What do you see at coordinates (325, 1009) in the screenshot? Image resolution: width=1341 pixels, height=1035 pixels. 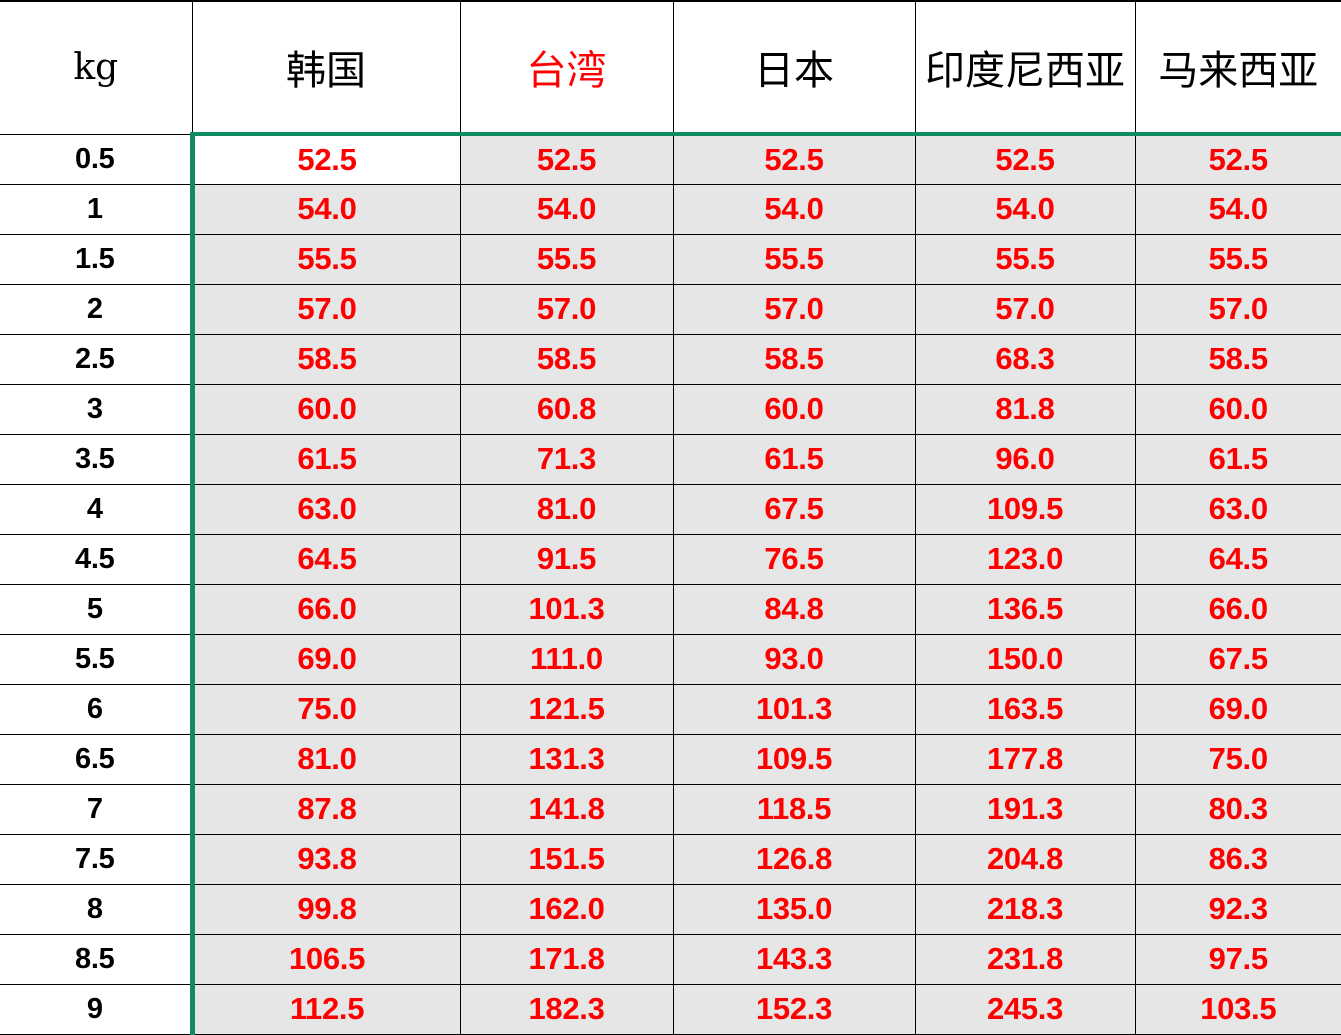 I see `cell-korea: 112.5` at bounding box center [325, 1009].